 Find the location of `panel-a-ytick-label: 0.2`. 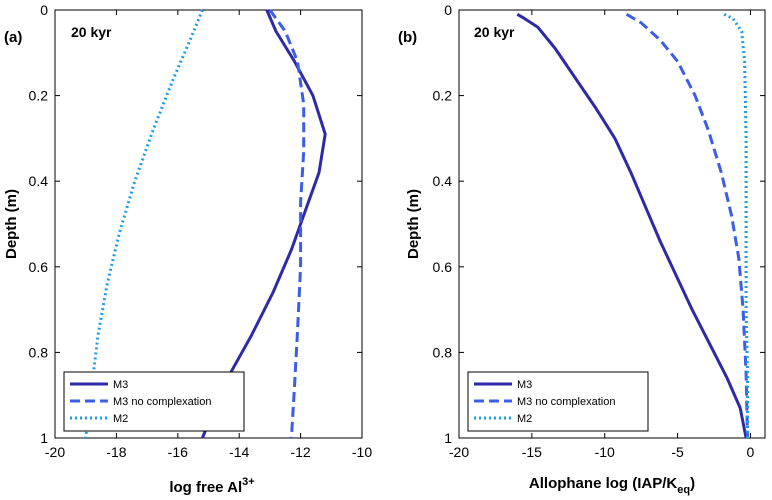

panel-a-ytick-label: 0.2 is located at coordinates (39, 96).